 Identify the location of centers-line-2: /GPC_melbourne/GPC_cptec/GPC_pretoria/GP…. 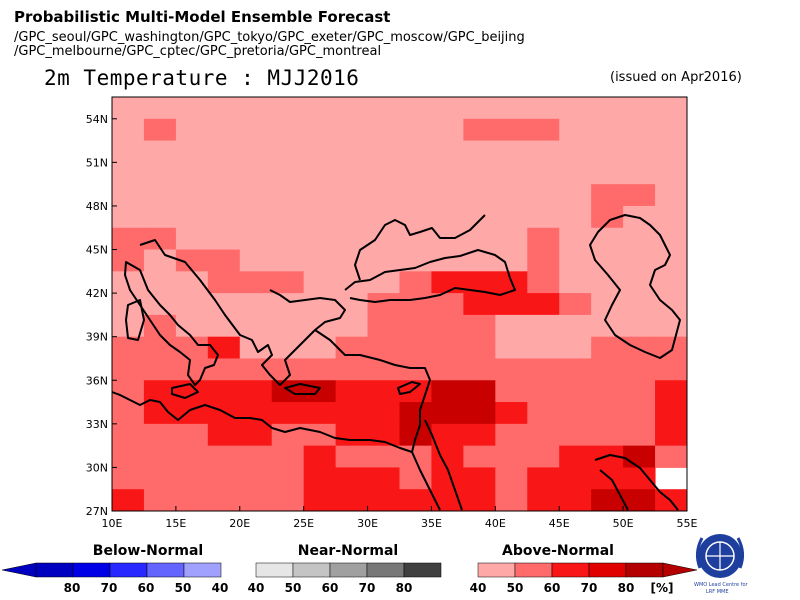
(198, 51).